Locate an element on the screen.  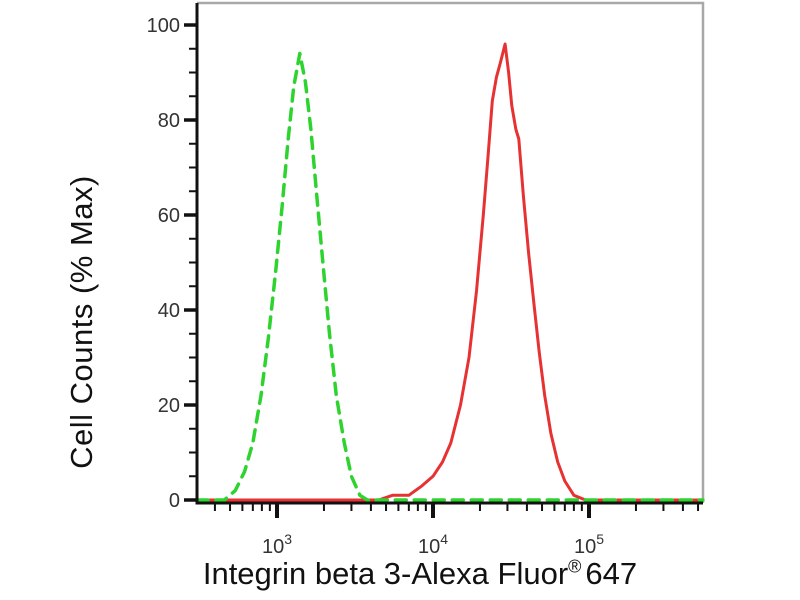
registered-trademark-icon: ® is located at coordinates (575, 566).